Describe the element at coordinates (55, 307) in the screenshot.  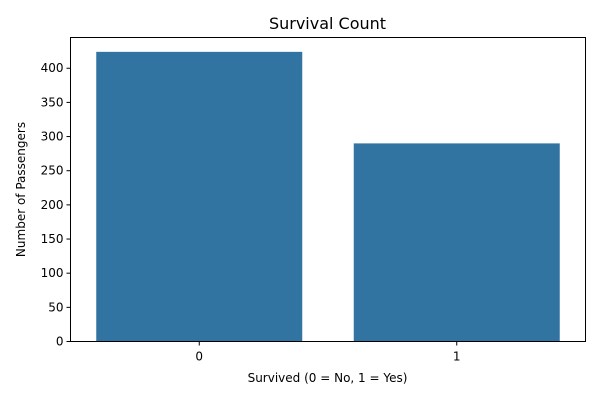
I see `y-tick-label-50: 50` at that location.